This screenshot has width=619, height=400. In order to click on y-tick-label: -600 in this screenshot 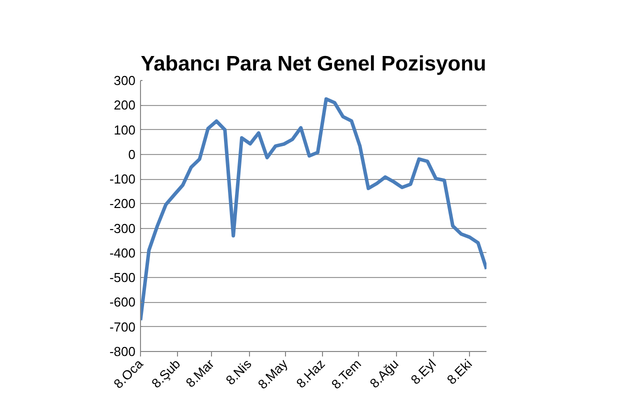, I will do `click(122, 302)`.